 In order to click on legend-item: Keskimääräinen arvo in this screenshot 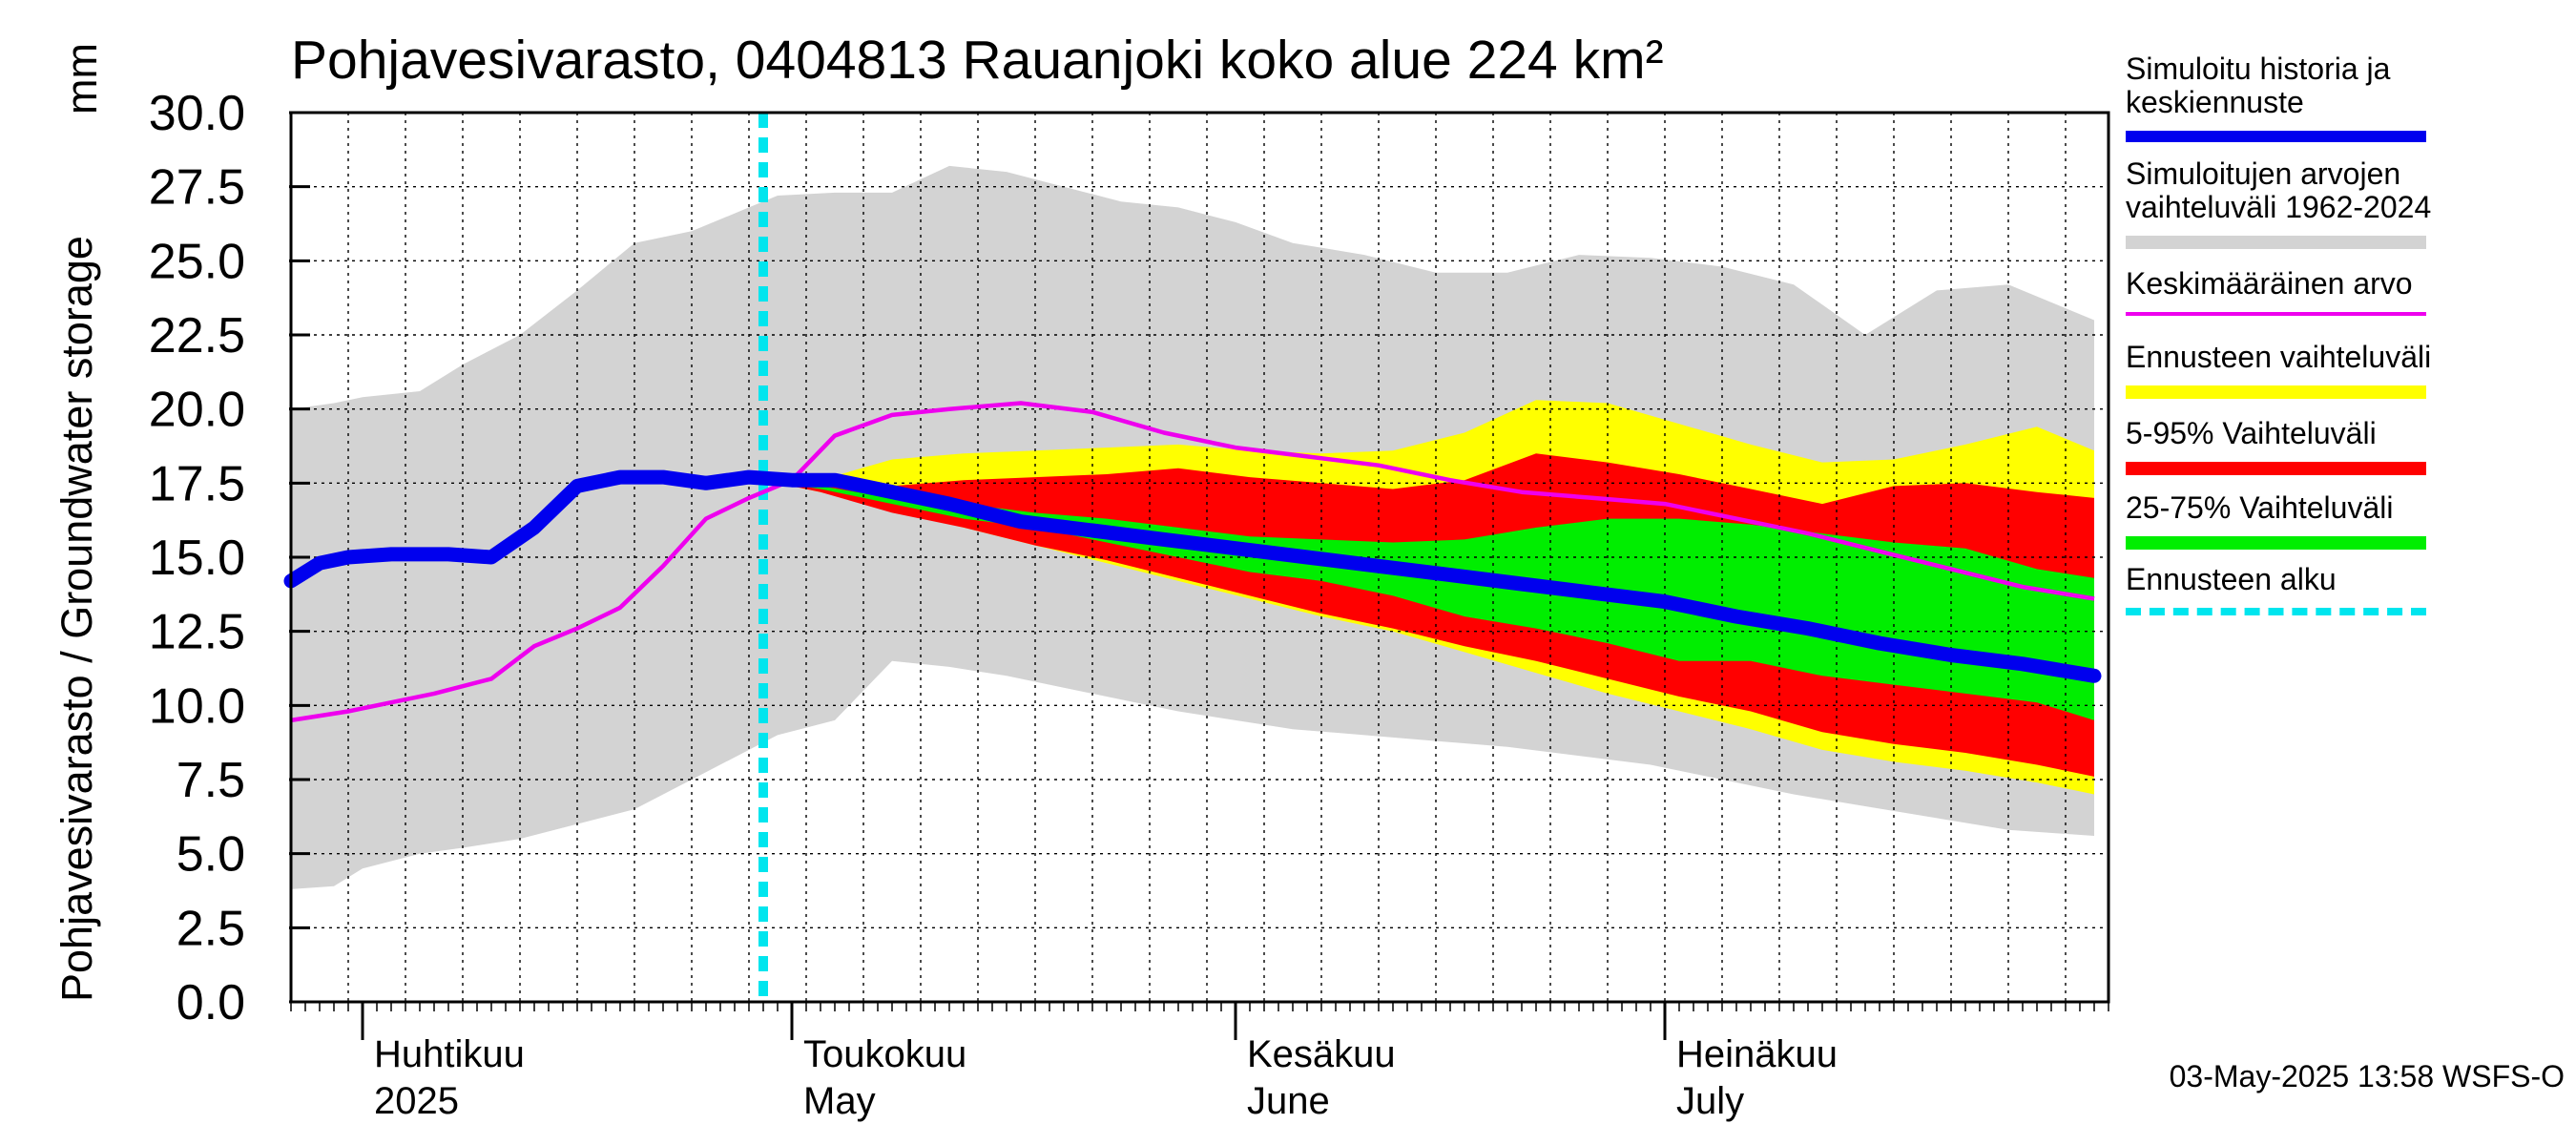, I will do `click(2345, 291)`.